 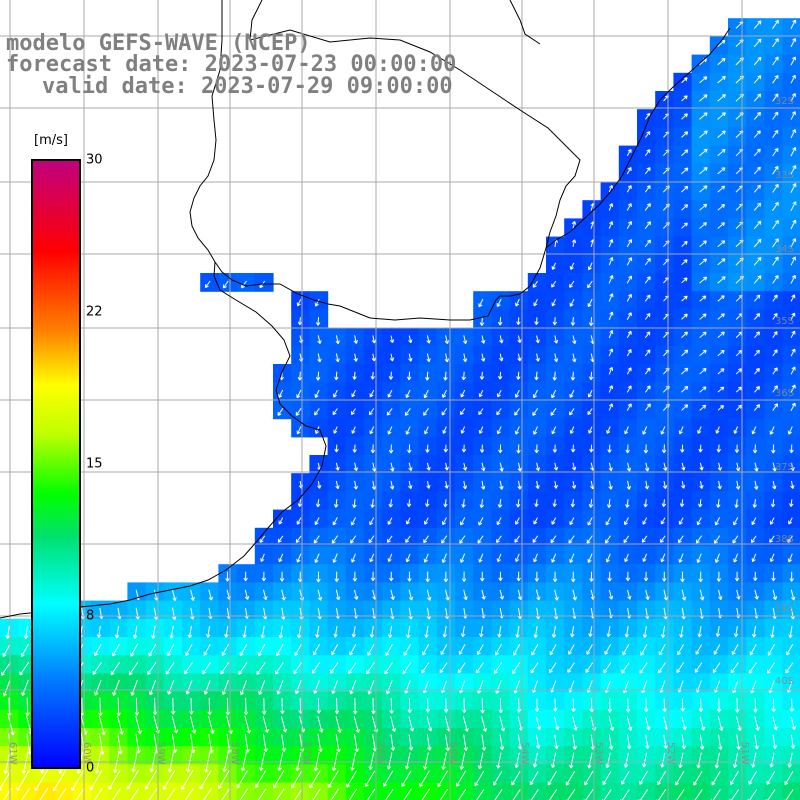 What do you see at coordinates (415, 139) in the screenshot?
I see `border-uruguay-brazil` at bounding box center [415, 139].